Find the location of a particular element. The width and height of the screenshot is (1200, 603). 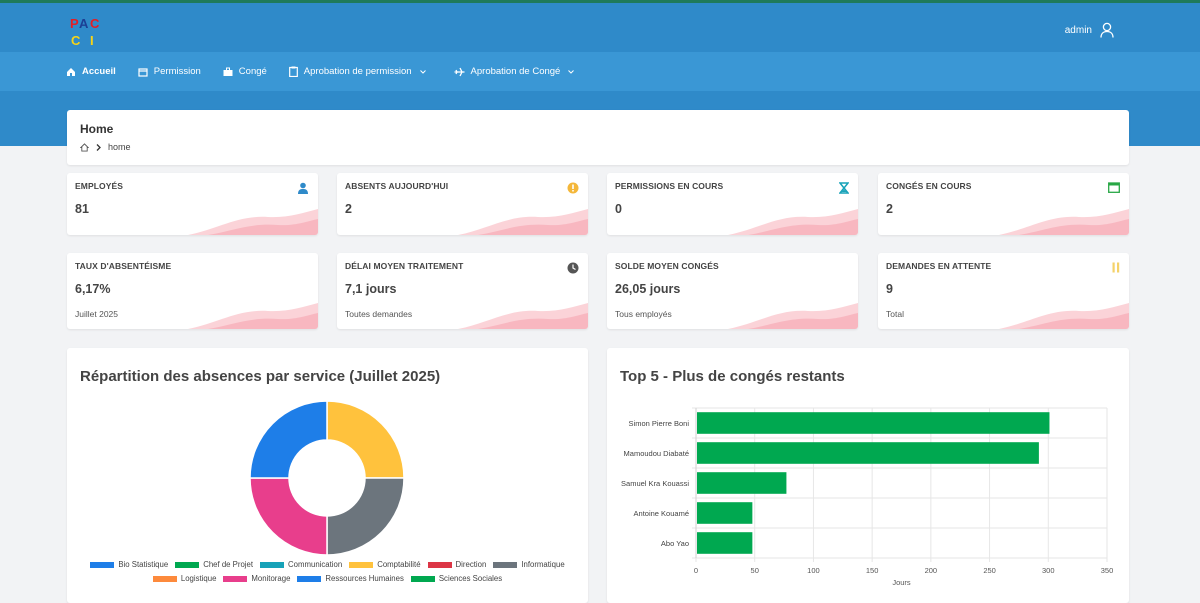

legend-item: Logistique is located at coordinates (184, 578).